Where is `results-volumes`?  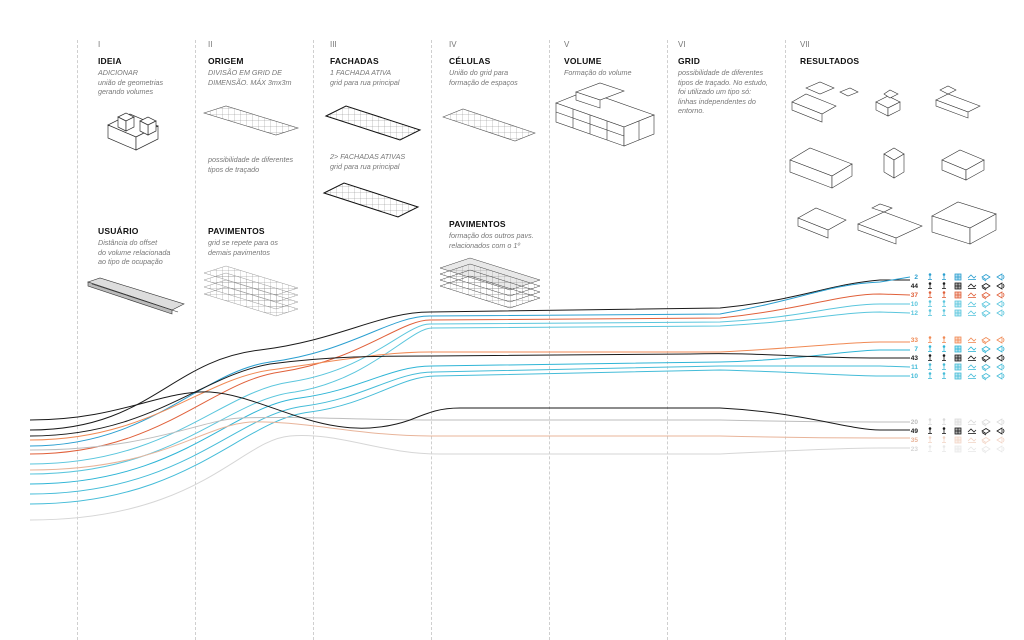 results-volumes is located at coordinates (893, 163).